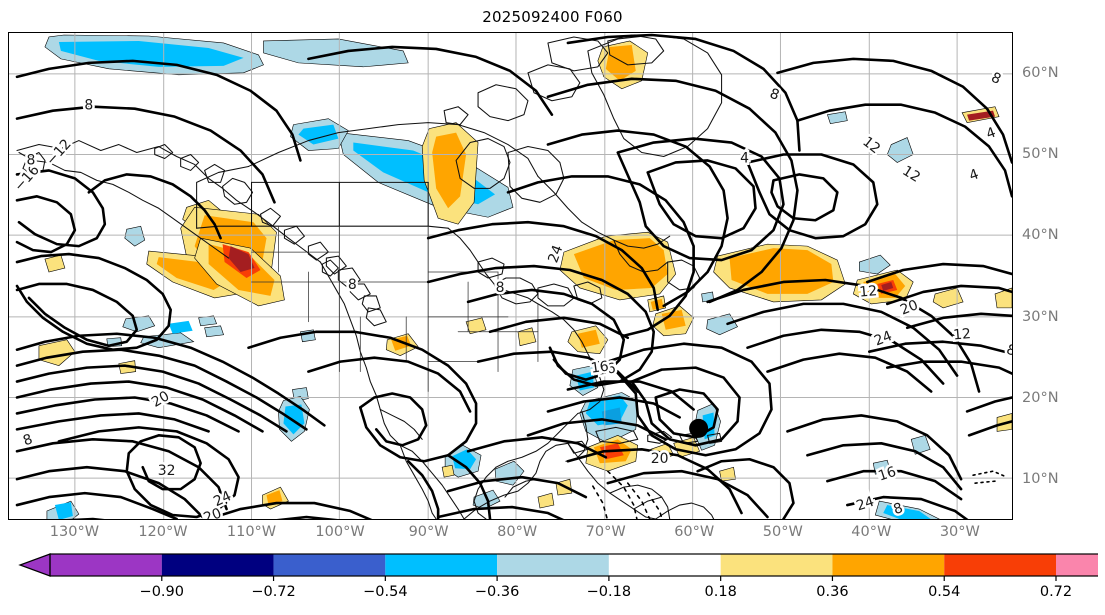 This screenshot has height=615, width=1105. I want to click on lon-tick-label: 60°W, so click(694, 532).